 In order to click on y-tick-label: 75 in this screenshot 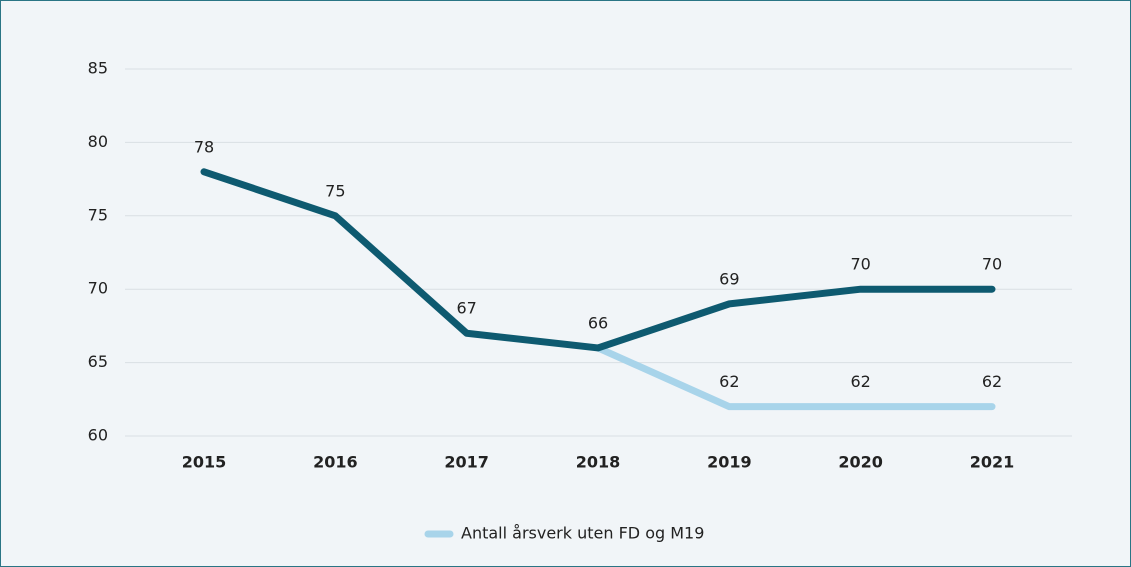, I will do `click(98, 214)`.